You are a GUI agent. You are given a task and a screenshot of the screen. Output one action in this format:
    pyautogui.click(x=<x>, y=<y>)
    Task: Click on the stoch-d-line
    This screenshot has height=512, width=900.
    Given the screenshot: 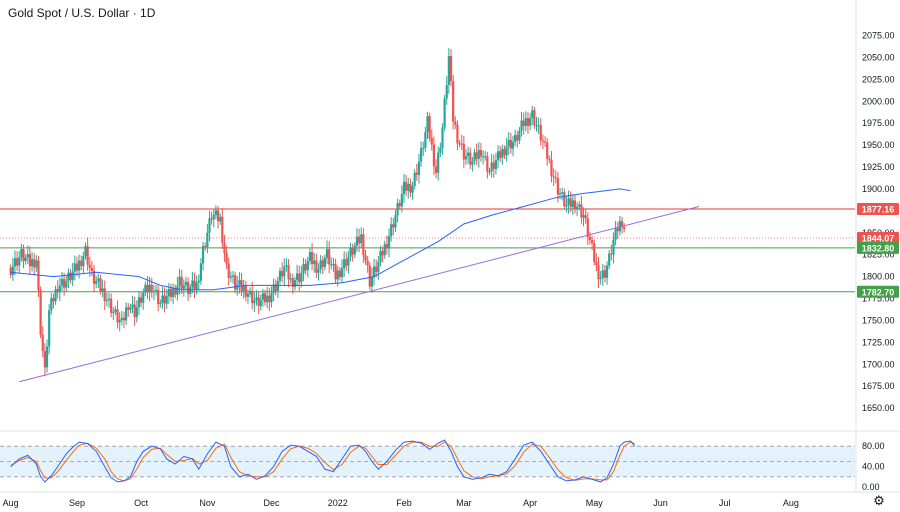 What is the action you would take?
    pyautogui.click(x=323, y=461)
    